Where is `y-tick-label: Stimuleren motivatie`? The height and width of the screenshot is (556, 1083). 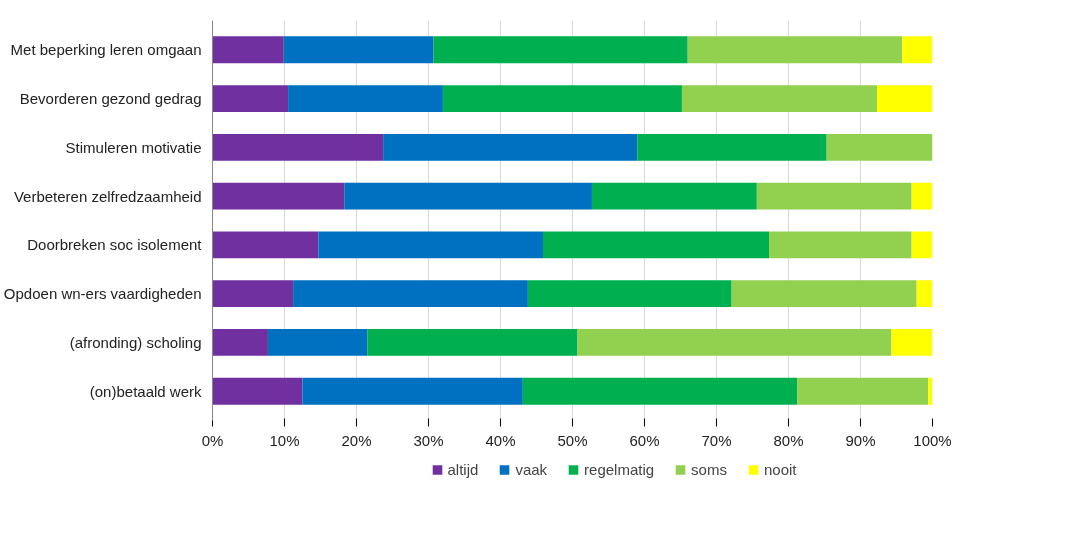 y-tick-label: Stimuleren motivatie is located at coordinates (133, 147).